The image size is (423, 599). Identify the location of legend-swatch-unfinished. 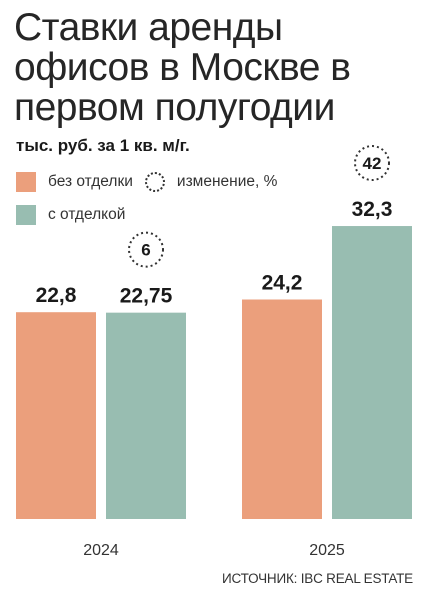
(26, 182).